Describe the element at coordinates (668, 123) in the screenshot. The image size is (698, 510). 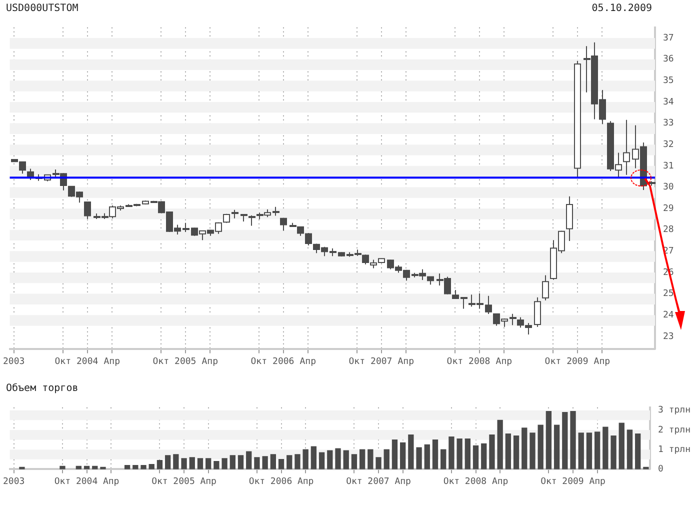
I see `y-tick-label: 33` at that location.